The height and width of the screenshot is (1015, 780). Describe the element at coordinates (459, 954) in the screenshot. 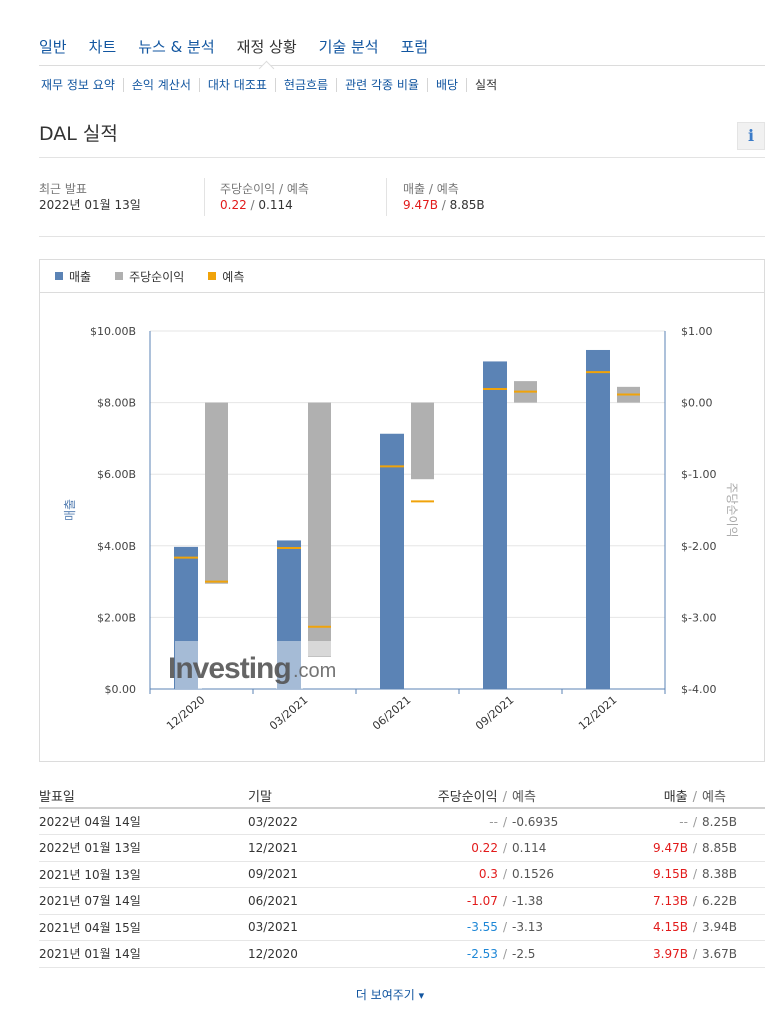

I see `cell-eps: -2.53 /` at that location.